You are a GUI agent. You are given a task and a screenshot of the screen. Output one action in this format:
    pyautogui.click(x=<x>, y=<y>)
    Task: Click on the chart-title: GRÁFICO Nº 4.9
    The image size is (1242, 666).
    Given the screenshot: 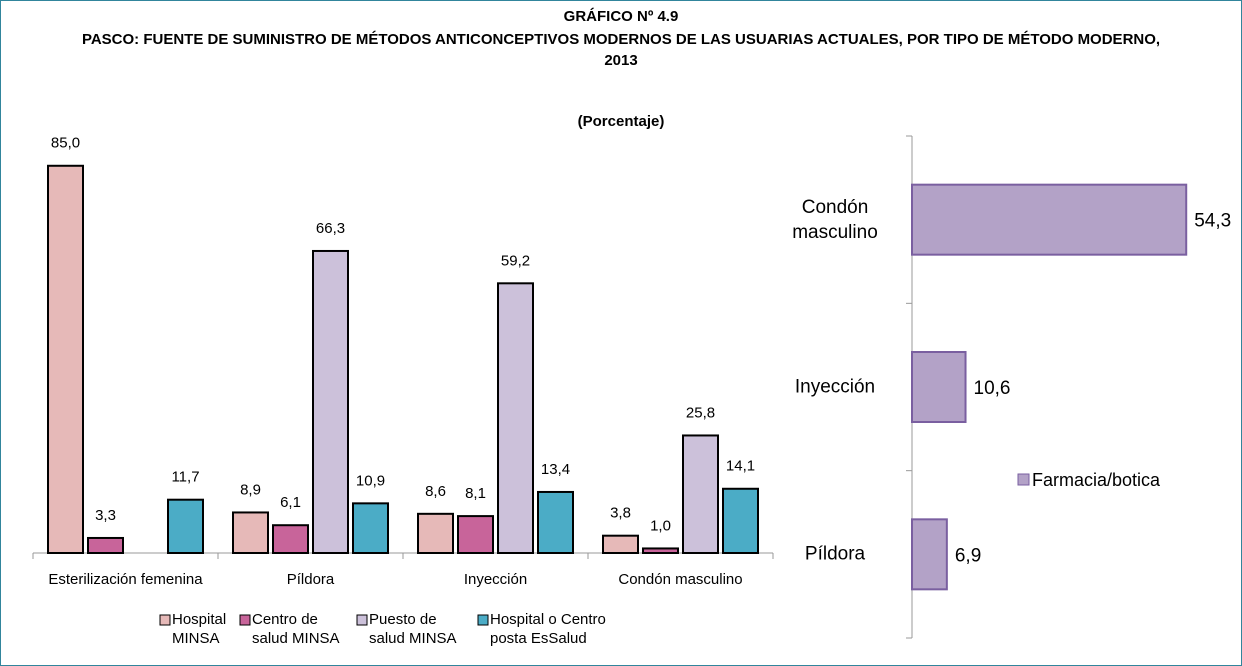 What is the action you would take?
    pyautogui.click(x=621, y=16)
    